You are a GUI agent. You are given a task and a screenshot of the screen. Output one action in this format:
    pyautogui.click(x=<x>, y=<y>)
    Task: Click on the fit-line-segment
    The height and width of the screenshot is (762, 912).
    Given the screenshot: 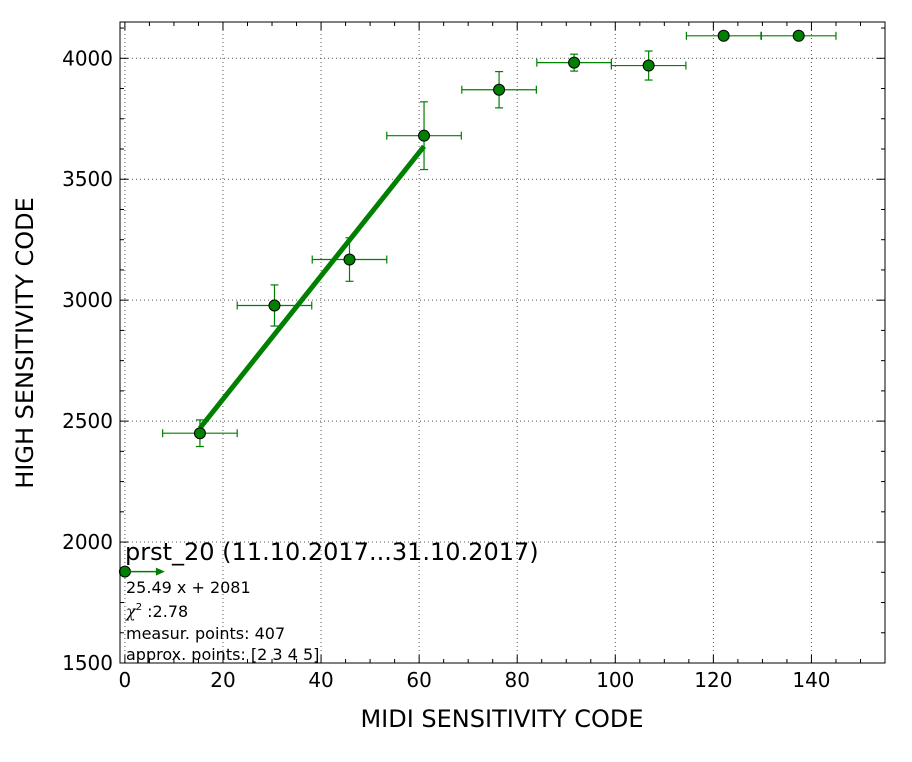 What is the action you would take?
    pyautogui.click(x=311, y=287)
    